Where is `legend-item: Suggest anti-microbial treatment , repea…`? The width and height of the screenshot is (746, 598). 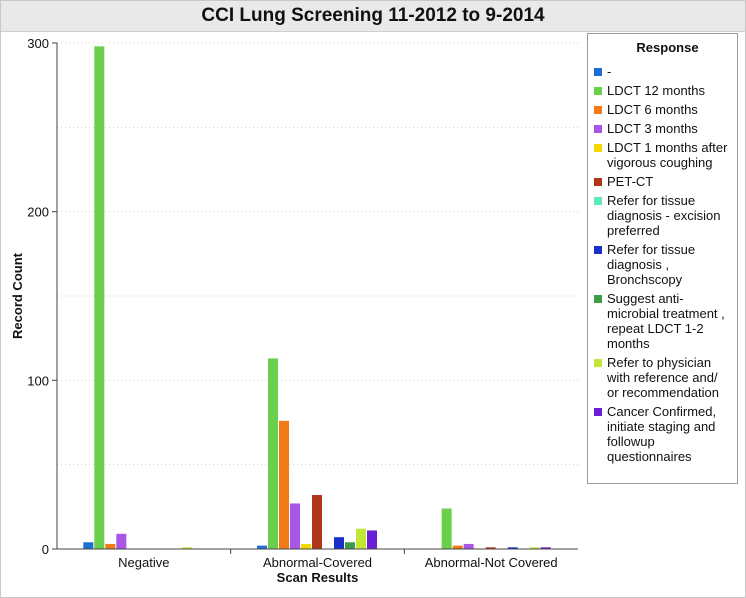 legend-item: Suggest anti-microbial treatment , repea… is located at coordinates (662, 321).